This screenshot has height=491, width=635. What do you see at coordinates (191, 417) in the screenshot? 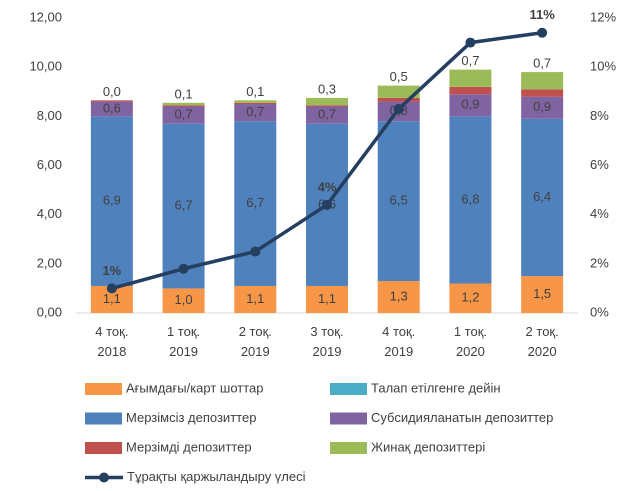
I see `legend-label: Мерзімсіз депозиттер` at bounding box center [191, 417].